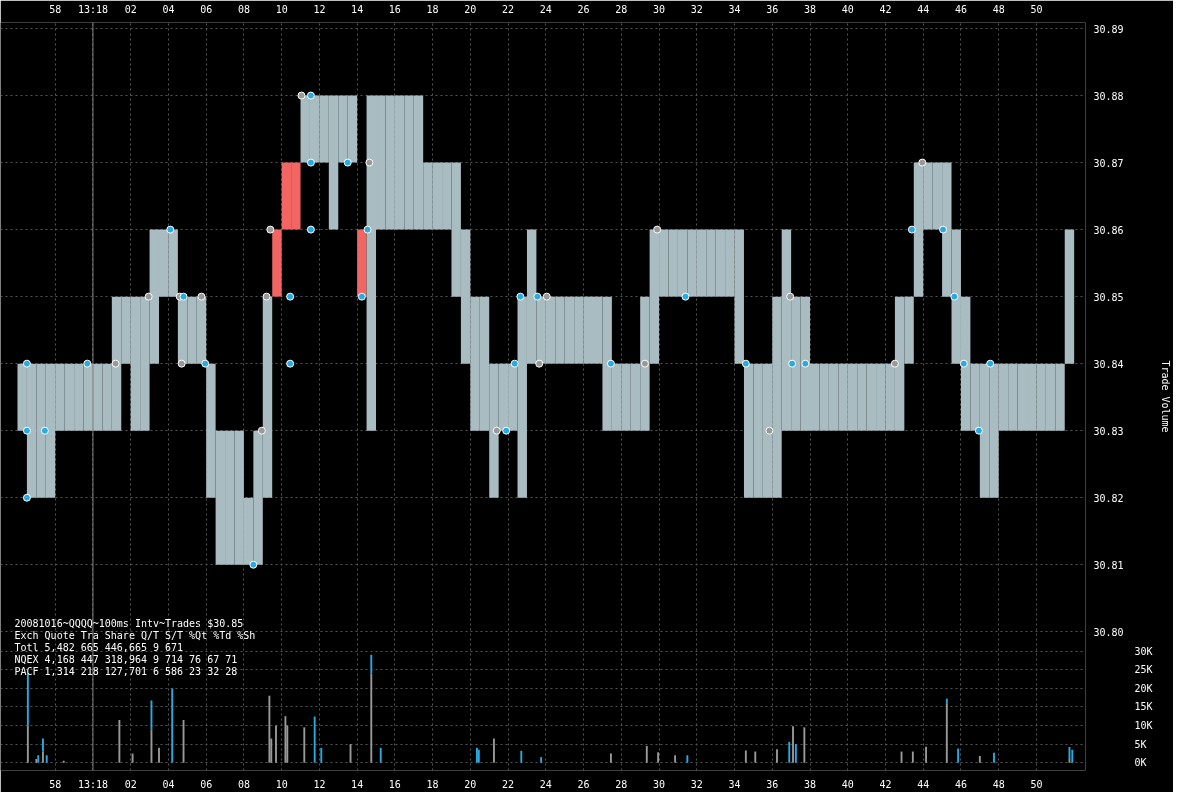 The image size is (1200, 800). I want to click on x-tick-label: 40, so click(847, 9).